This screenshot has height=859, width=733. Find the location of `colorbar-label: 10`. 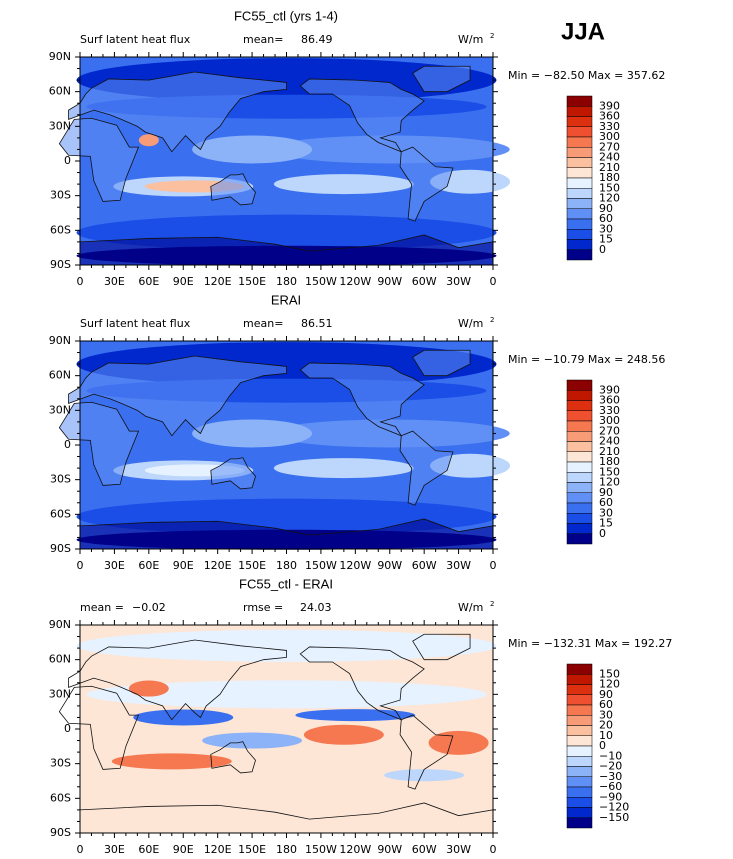

colorbar-label: 10 is located at coordinates (606, 735).